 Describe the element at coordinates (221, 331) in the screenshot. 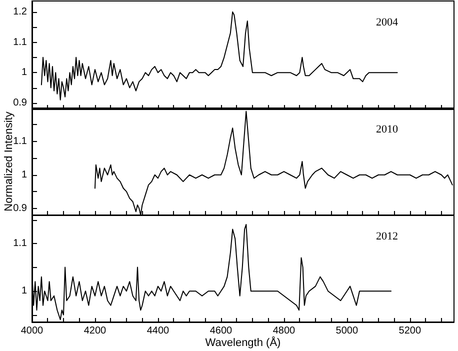

I see `x-tick-label: 4600` at that location.